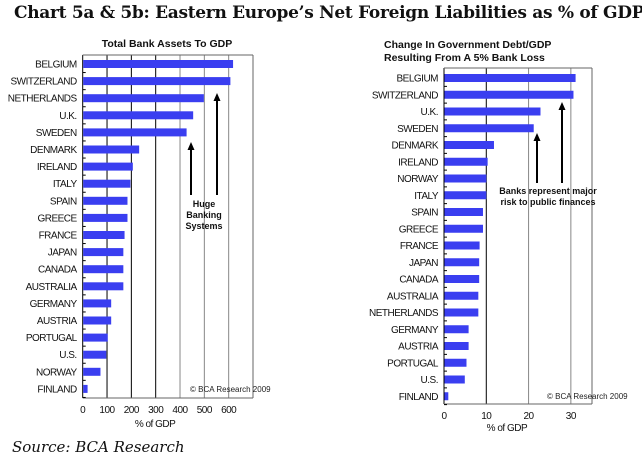  I want to click on category-label: SPAIN, so click(424, 213).